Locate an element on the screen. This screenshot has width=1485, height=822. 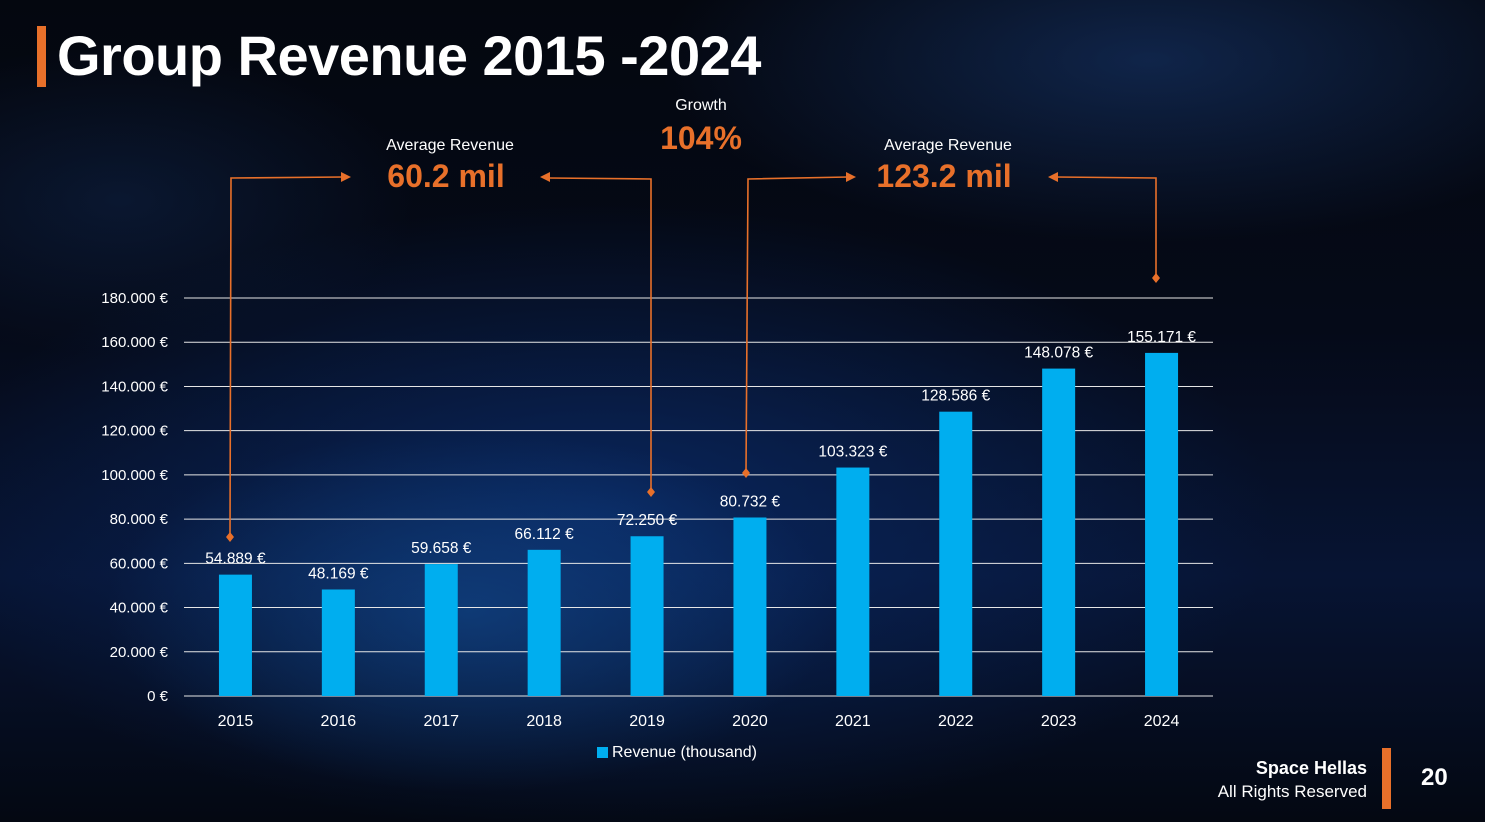
x-tick-label: 2018 is located at coordinates (544, 721).